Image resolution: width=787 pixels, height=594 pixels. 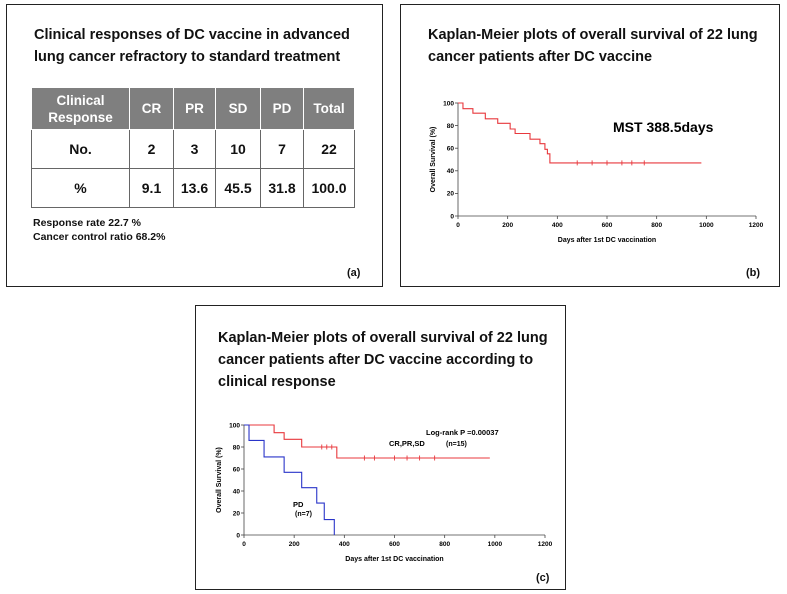 I want to click on table-cell: 7, so click(x=282, y=149).